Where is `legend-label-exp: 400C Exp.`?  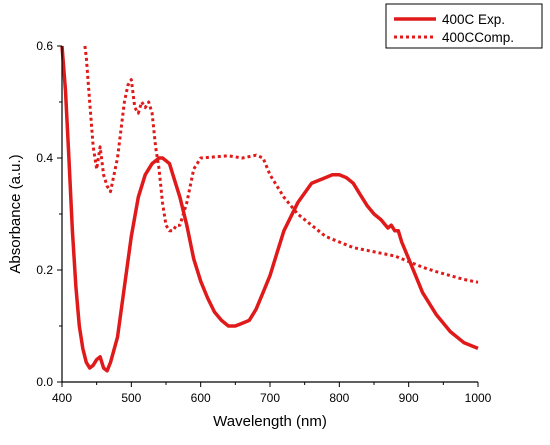
legend-label-exp: 400C Exp. is located at coordinates (473, 19).